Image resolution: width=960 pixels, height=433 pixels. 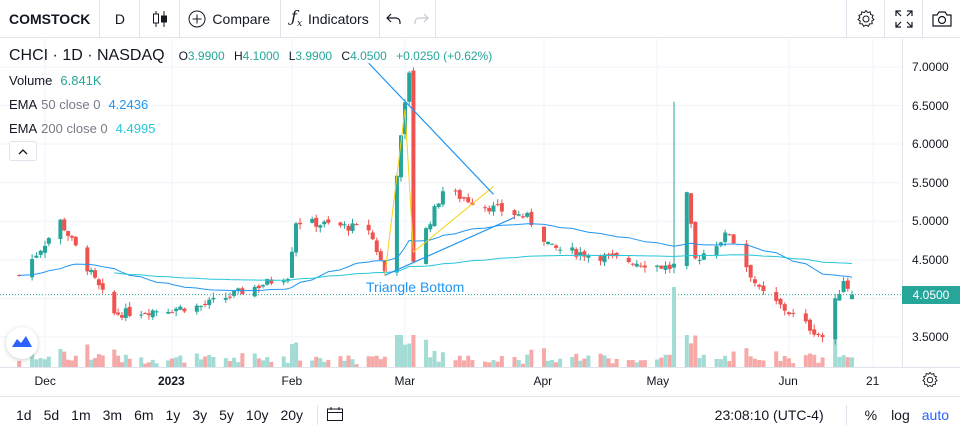 What do you see at coordinates (257, 415) in the screenshot?
I see `range-10y: 10y` at bounding box center [257, 415].